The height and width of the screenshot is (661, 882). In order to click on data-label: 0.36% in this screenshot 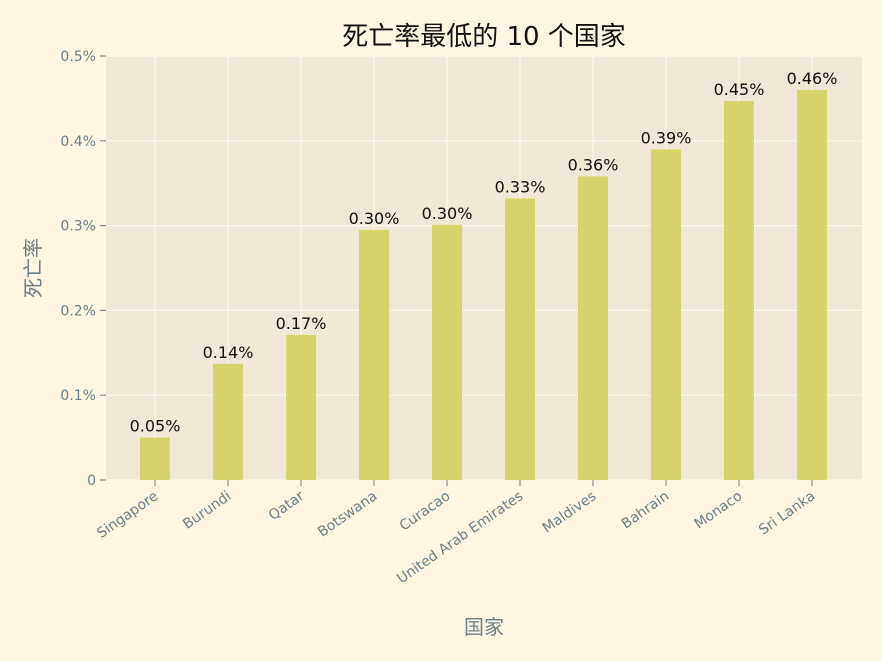, I will do `click(593, 164)`.